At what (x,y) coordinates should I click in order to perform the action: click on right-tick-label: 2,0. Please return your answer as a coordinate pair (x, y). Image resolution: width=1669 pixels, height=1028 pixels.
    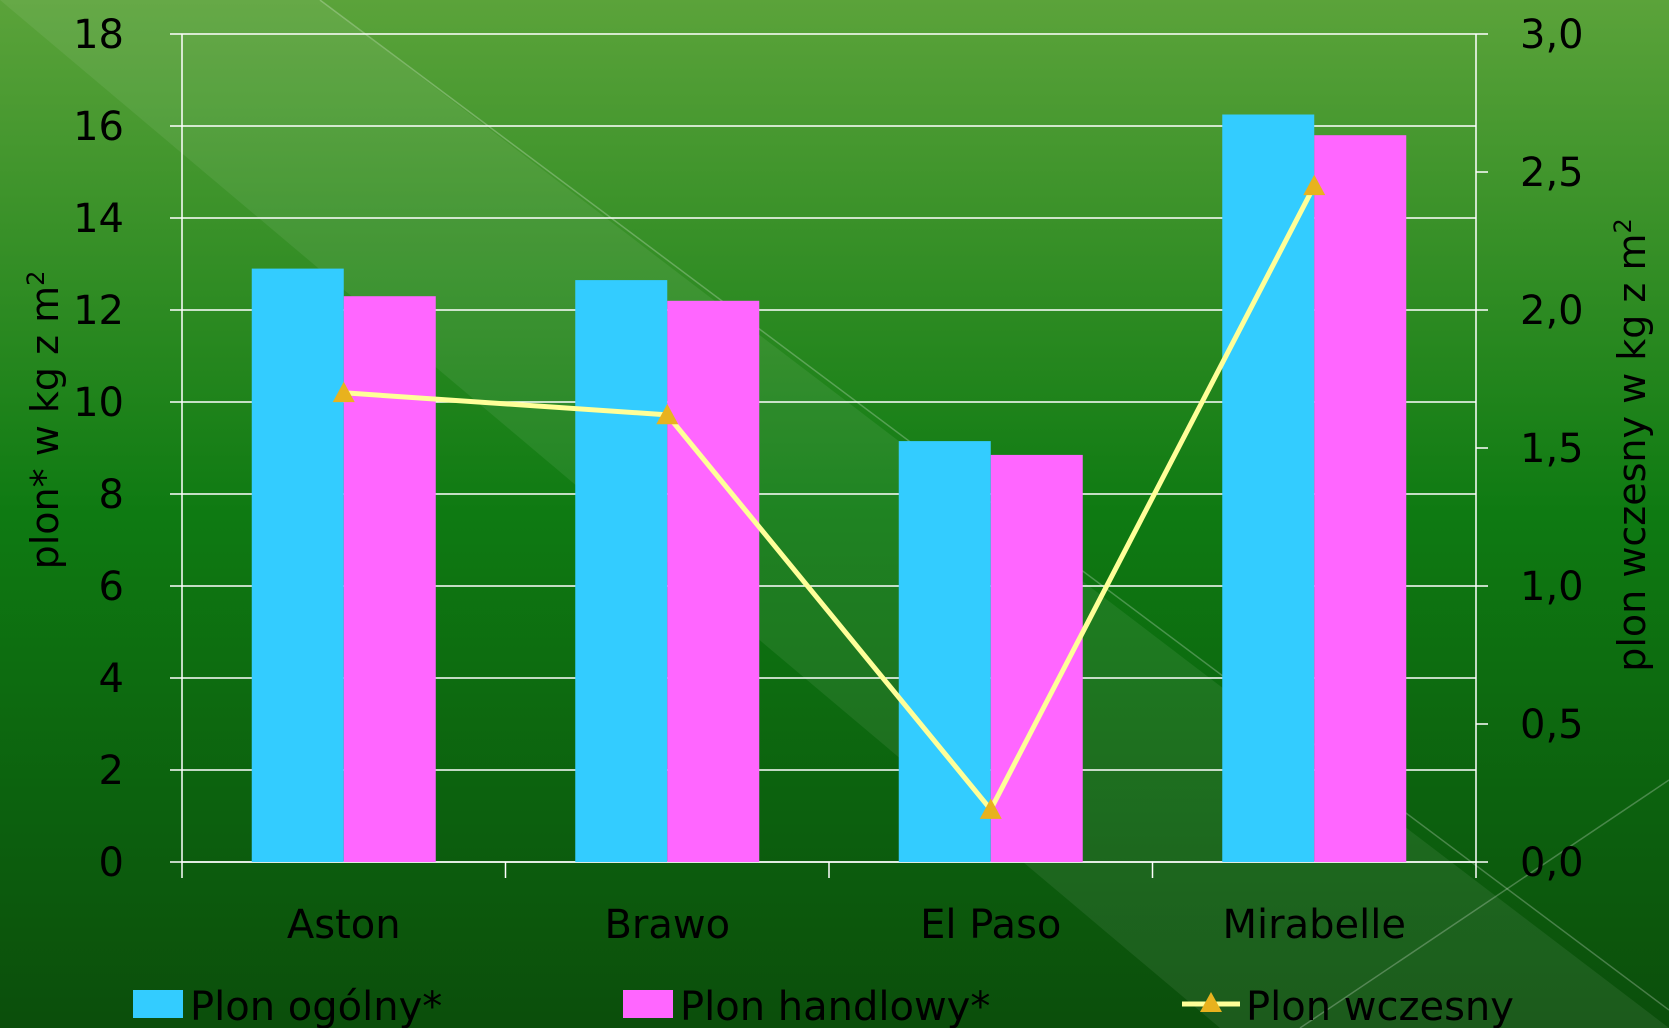
    Looking at the image, I should click on (1552, 311).